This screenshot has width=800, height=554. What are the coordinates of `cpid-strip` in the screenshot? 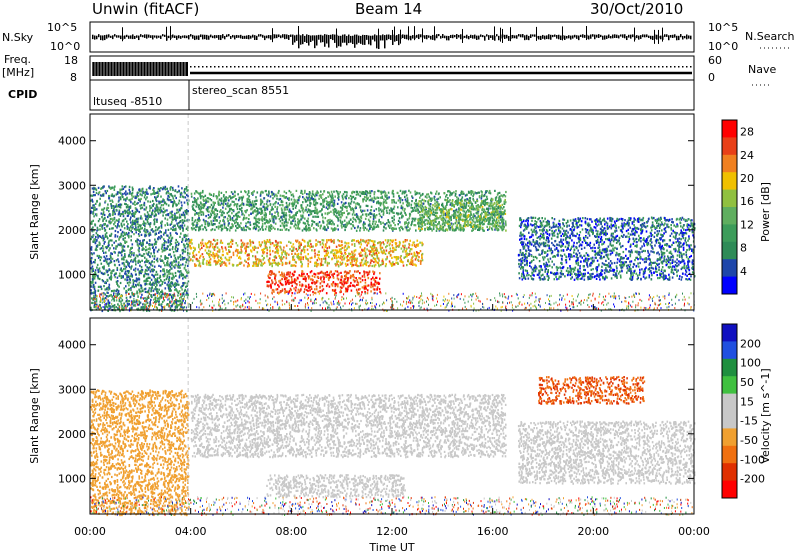 It's located at (392, 95).